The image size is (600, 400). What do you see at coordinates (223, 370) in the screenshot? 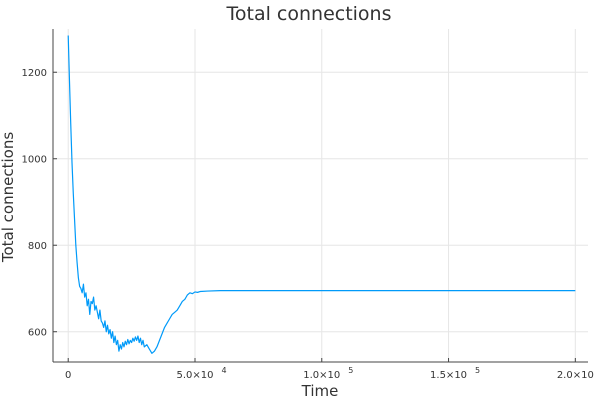
I see `x-tick-exponent-1: 4` at bounding box center [223, 370].